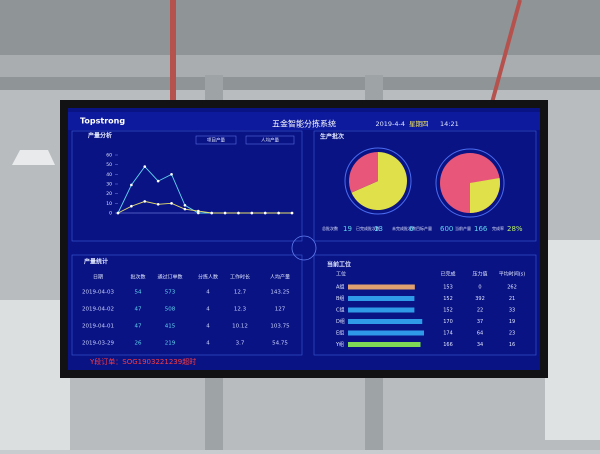 The image size is (600, 454). I want to click on table-cell: 37, so click(480, 322).